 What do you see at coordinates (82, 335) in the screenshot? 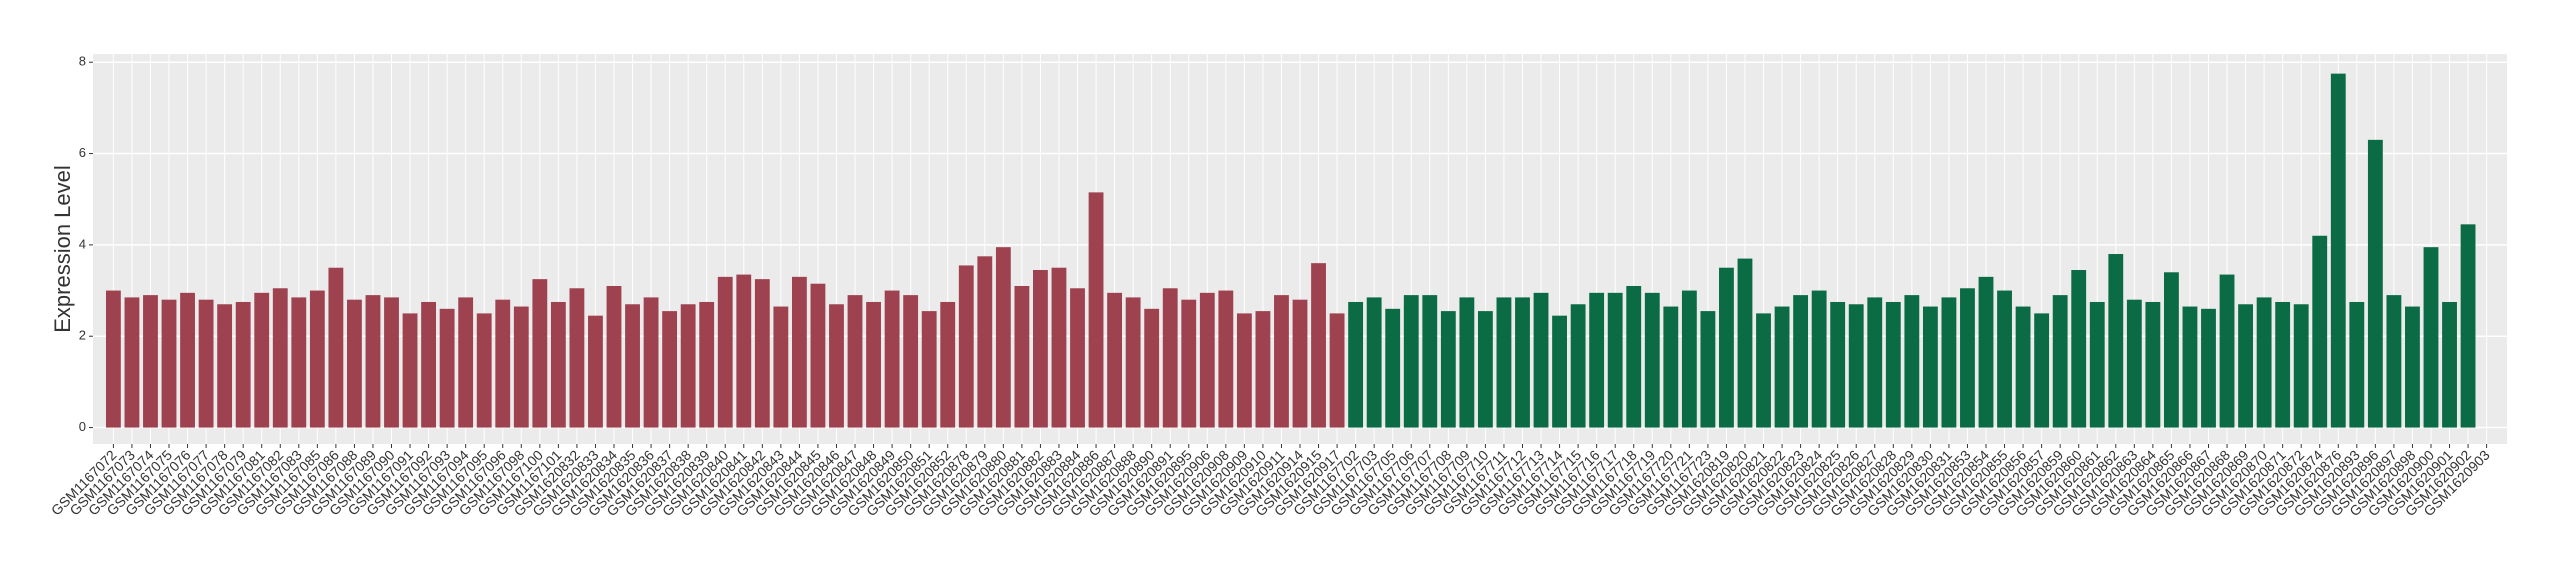
I see `y-tick-label: 2` at bounding box center [82, 335].